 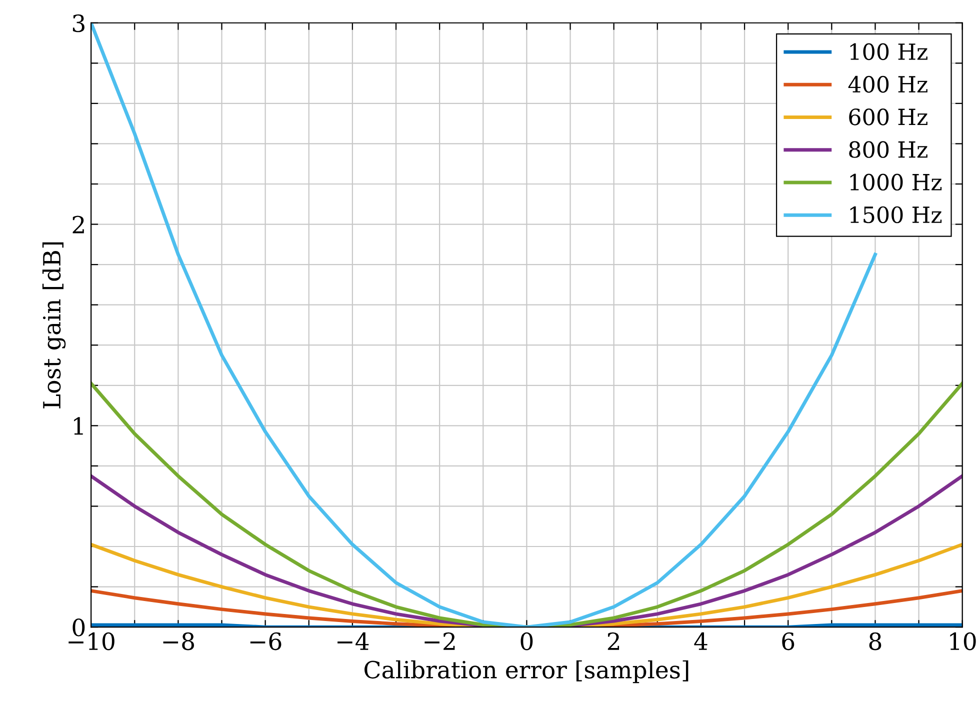 I want to click on x-tick-label: −2, so click(x=439, y=641).